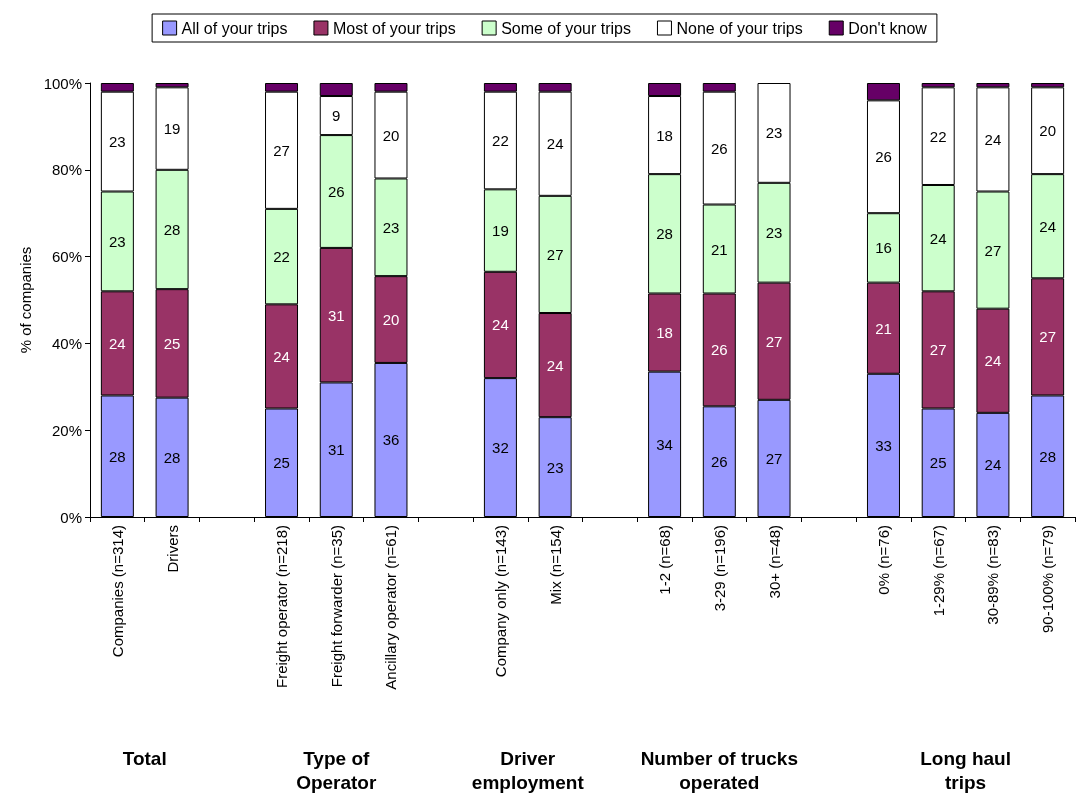 The width and height of the screenshot is (1089, 810). Describe the element at coordinates (66, 257) in the screenshot. I see `y-tick-label: 60%` at that location.